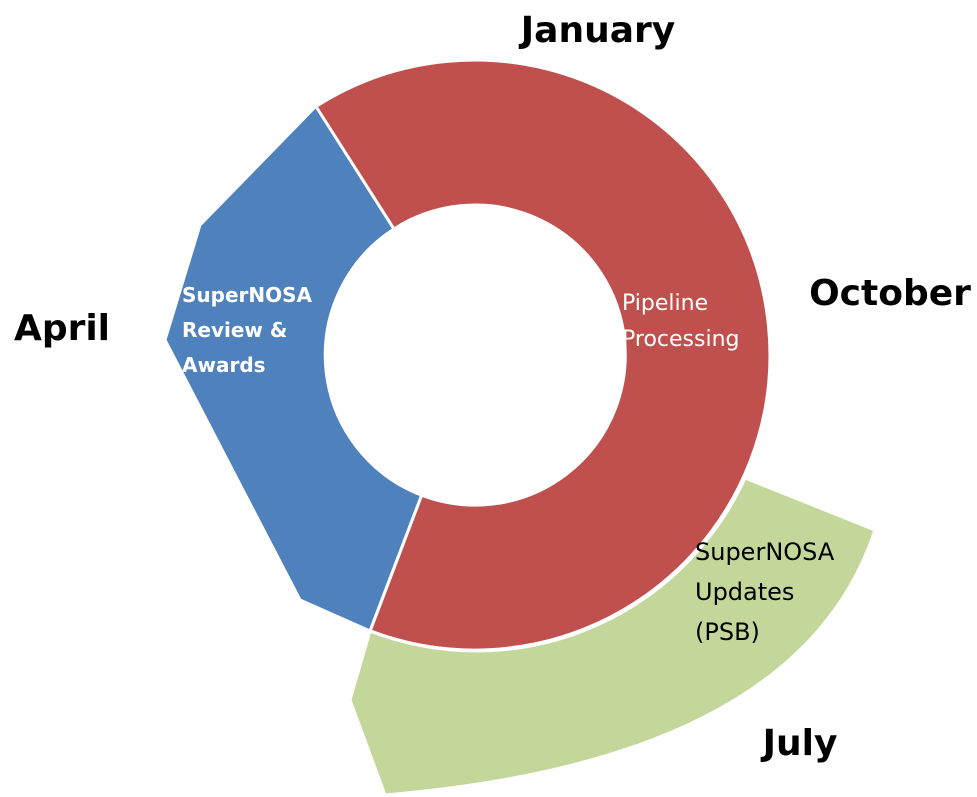 Image resolution: width=977 pixels, height=797 pixels. What do you see at coordinates (62, 328) in the screenshot?
I see `month-label: April` at bounding box center [62, 328].